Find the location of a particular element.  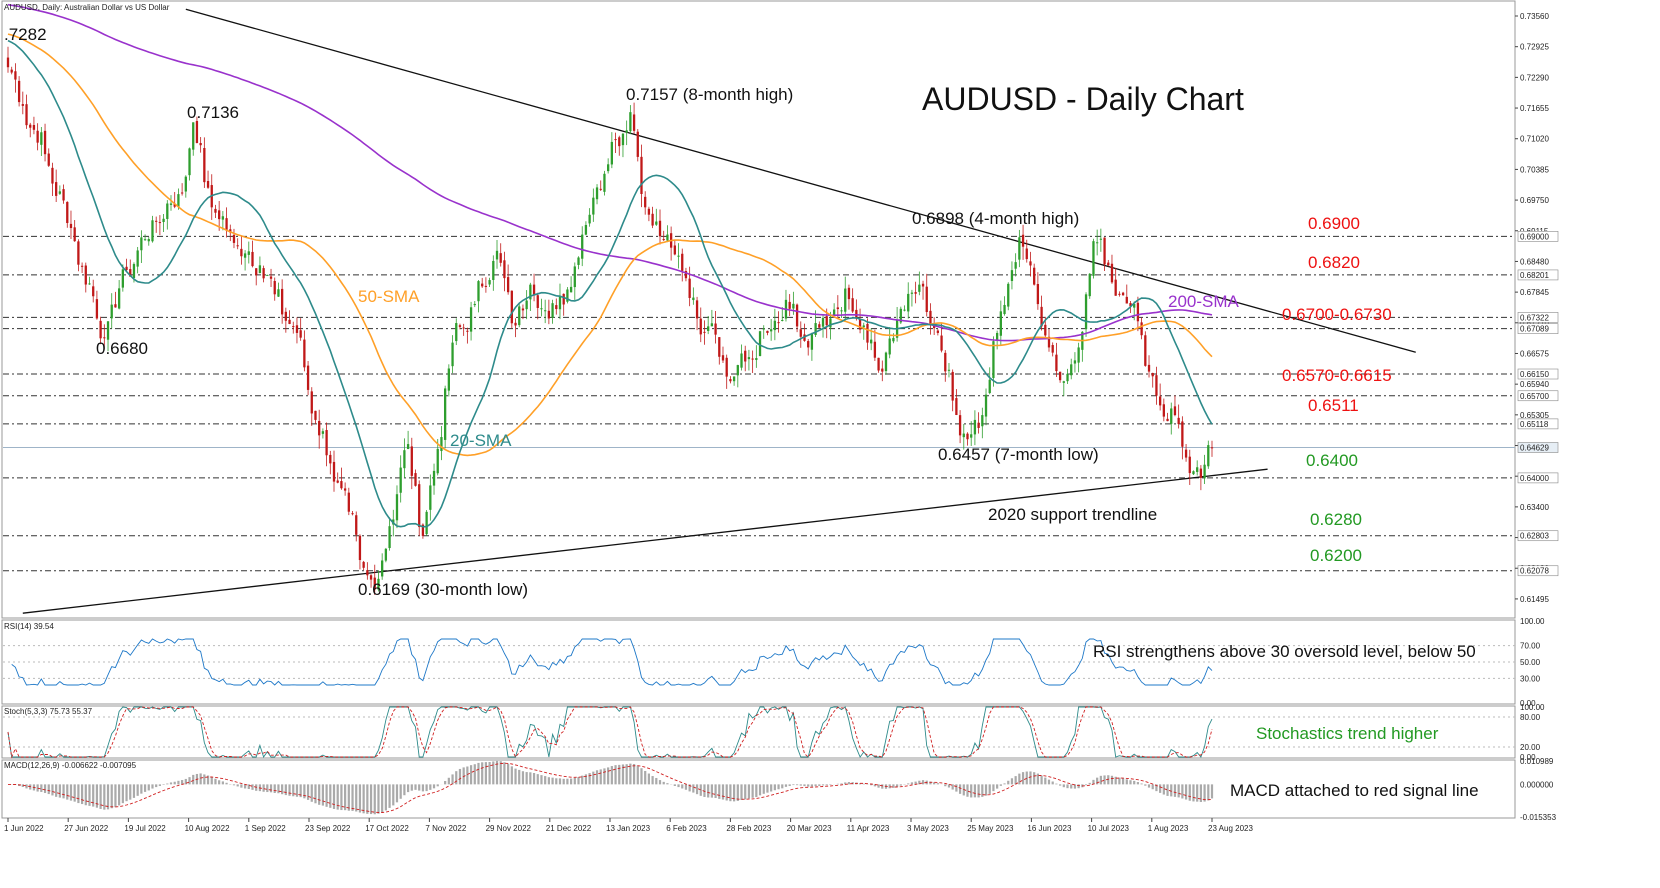

x-tick-label: 21 Dec 2022 is located at coordinates (569, 828).